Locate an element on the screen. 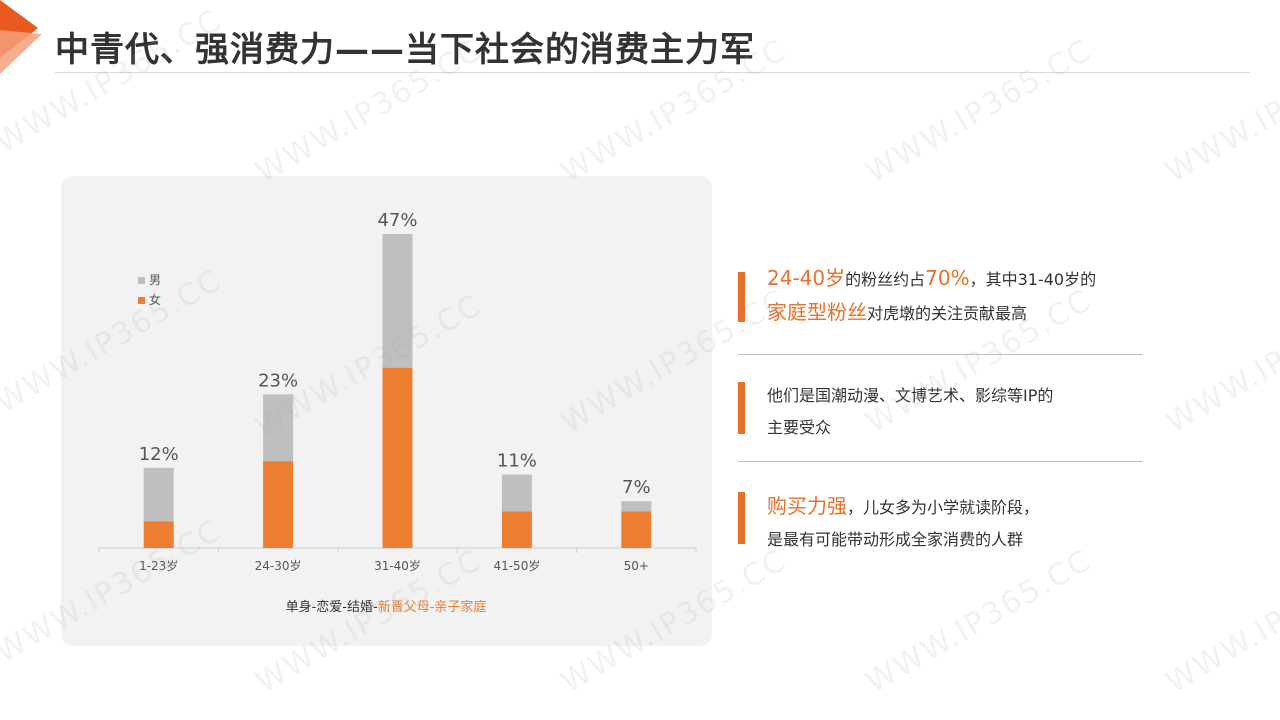 The width and height of the screenshot is (1280, 720). info-block-1: 24-40岁的粉丝约占70%，其中31-40岁的 家庭型粉丝对虎墩的关注贡献最高 is located at coordinates (940, 293).